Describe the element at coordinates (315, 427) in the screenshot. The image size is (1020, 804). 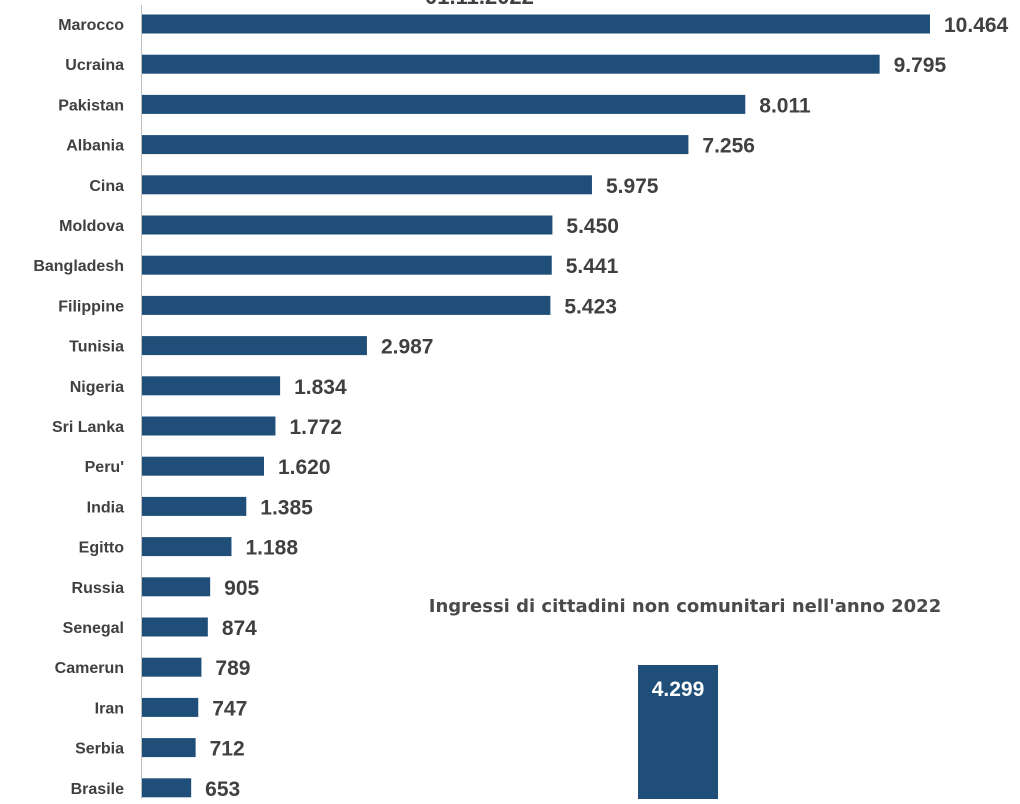
I see `value-label: 1.772` at that location.